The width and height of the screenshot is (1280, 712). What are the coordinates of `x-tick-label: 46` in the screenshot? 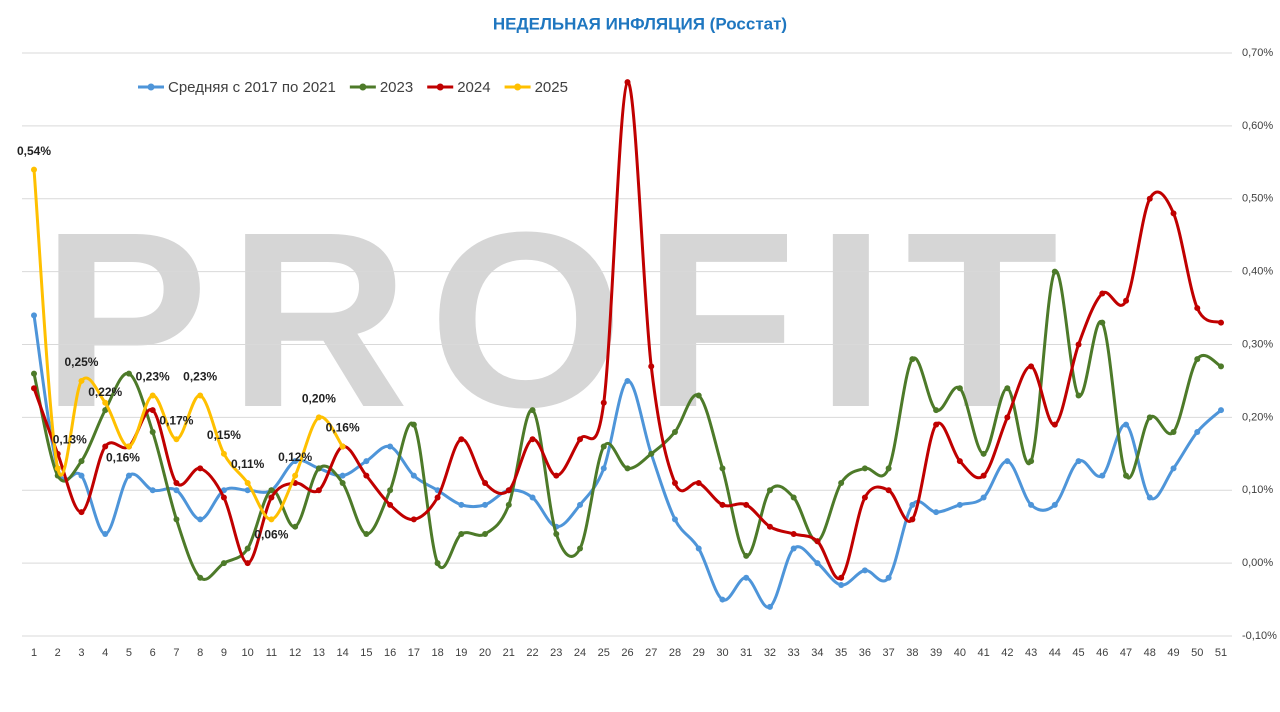 It's located at (1102, 653).